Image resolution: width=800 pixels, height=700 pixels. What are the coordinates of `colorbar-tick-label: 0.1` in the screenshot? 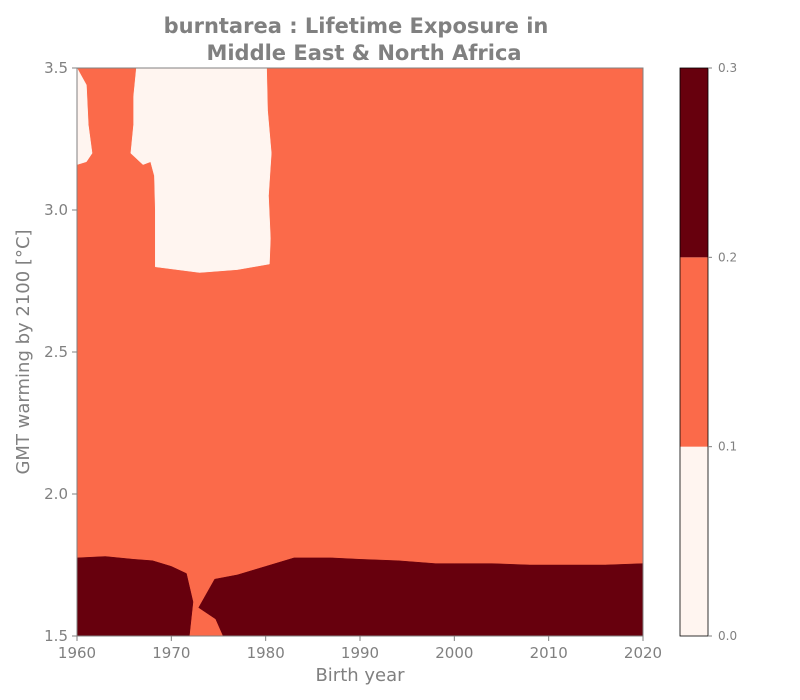 It's located at (727, 447).